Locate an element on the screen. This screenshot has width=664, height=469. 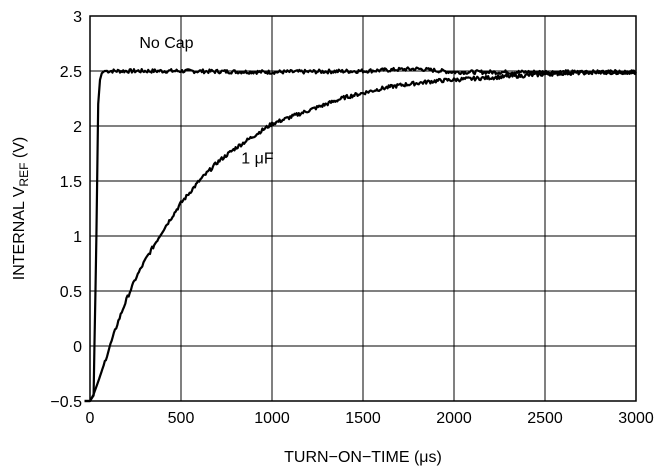
annotation-label: 1 μF is located at coordinates (257, 158).